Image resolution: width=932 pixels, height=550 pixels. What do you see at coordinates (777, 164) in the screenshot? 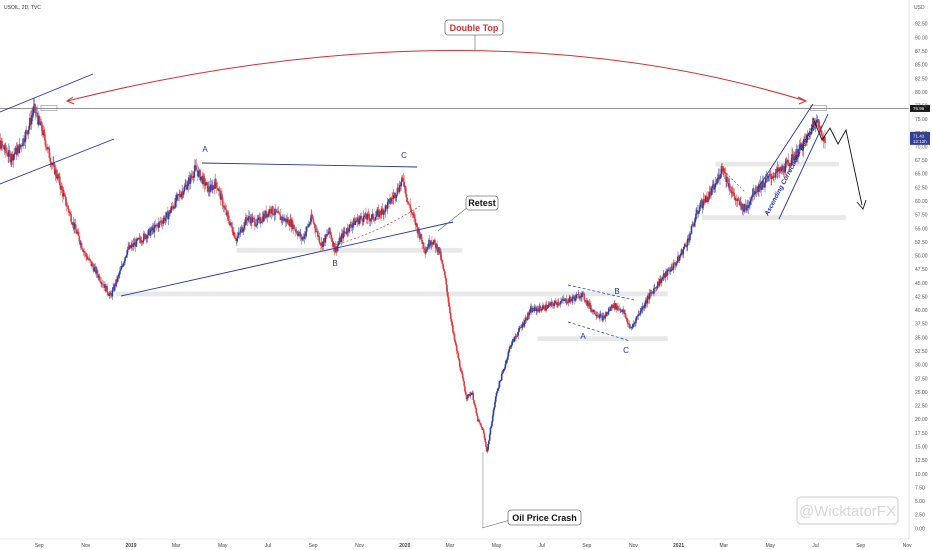
I see `zone-band` at bounding box center [777, 164].